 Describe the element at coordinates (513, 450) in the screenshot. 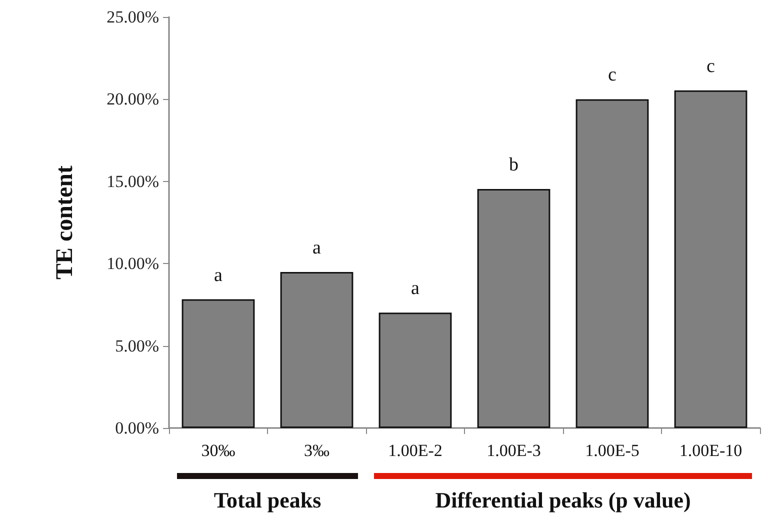

I see `x-tick-label: 1.00E-3` at that location.